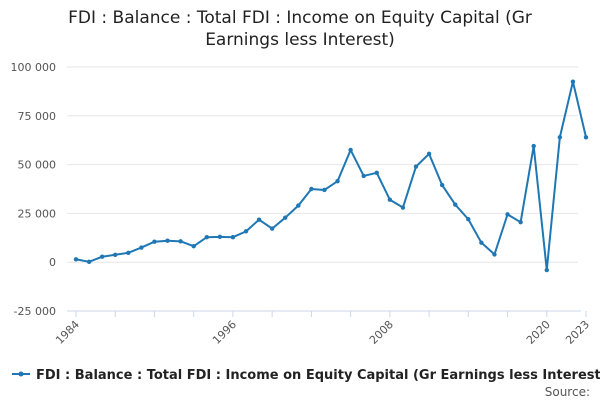 The image size is (600, 400). I want to click on x-tick-label: 2008, so click(381, 332).